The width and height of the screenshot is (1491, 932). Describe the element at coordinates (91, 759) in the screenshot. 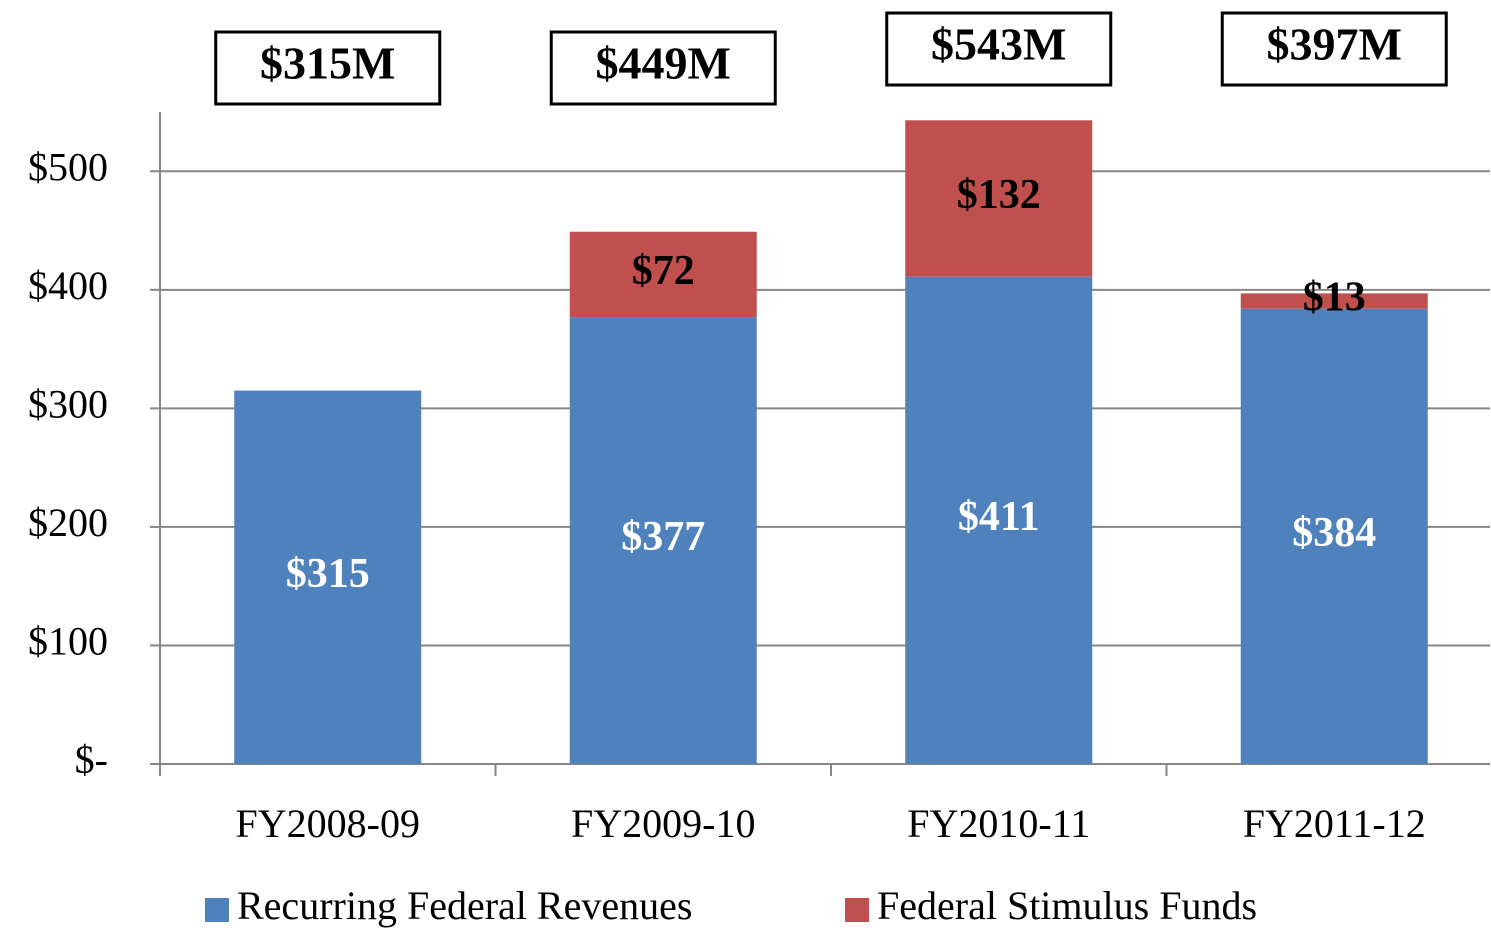

I see `y-tick-label: $-` at that location.